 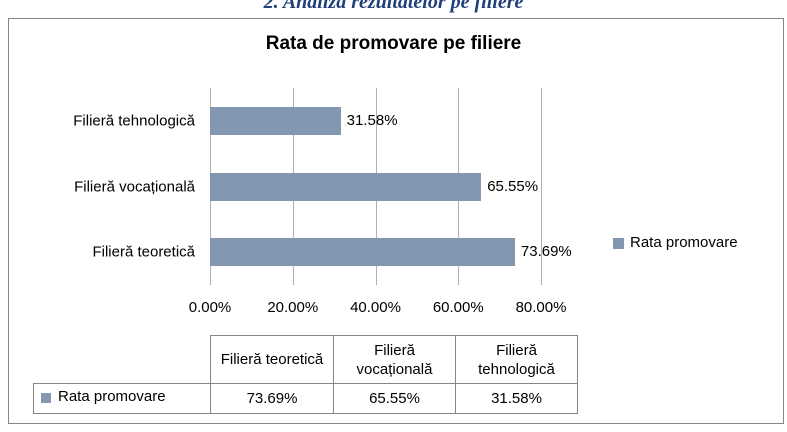 What do you see at coordinates (458, 307) in the screenshot?
I see `x-tick-label: 60.00%` at bounding box center [458, 307].